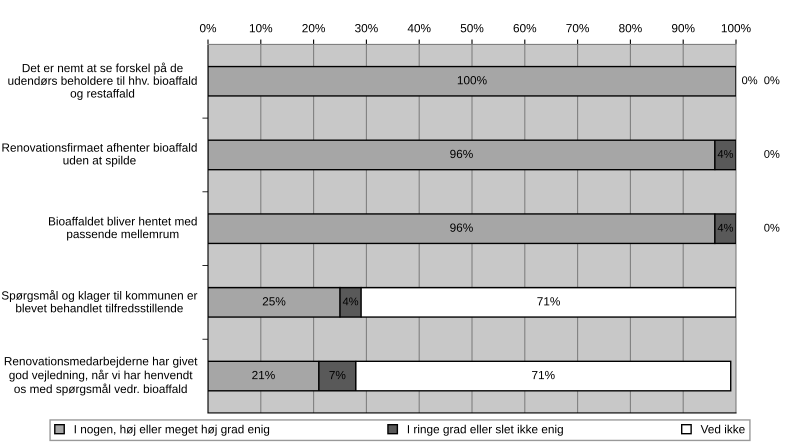 This screenshot has width=800, height=444. I want to click on legend-label: I ringe grad eller slet ikke enig, so click(485, 430).